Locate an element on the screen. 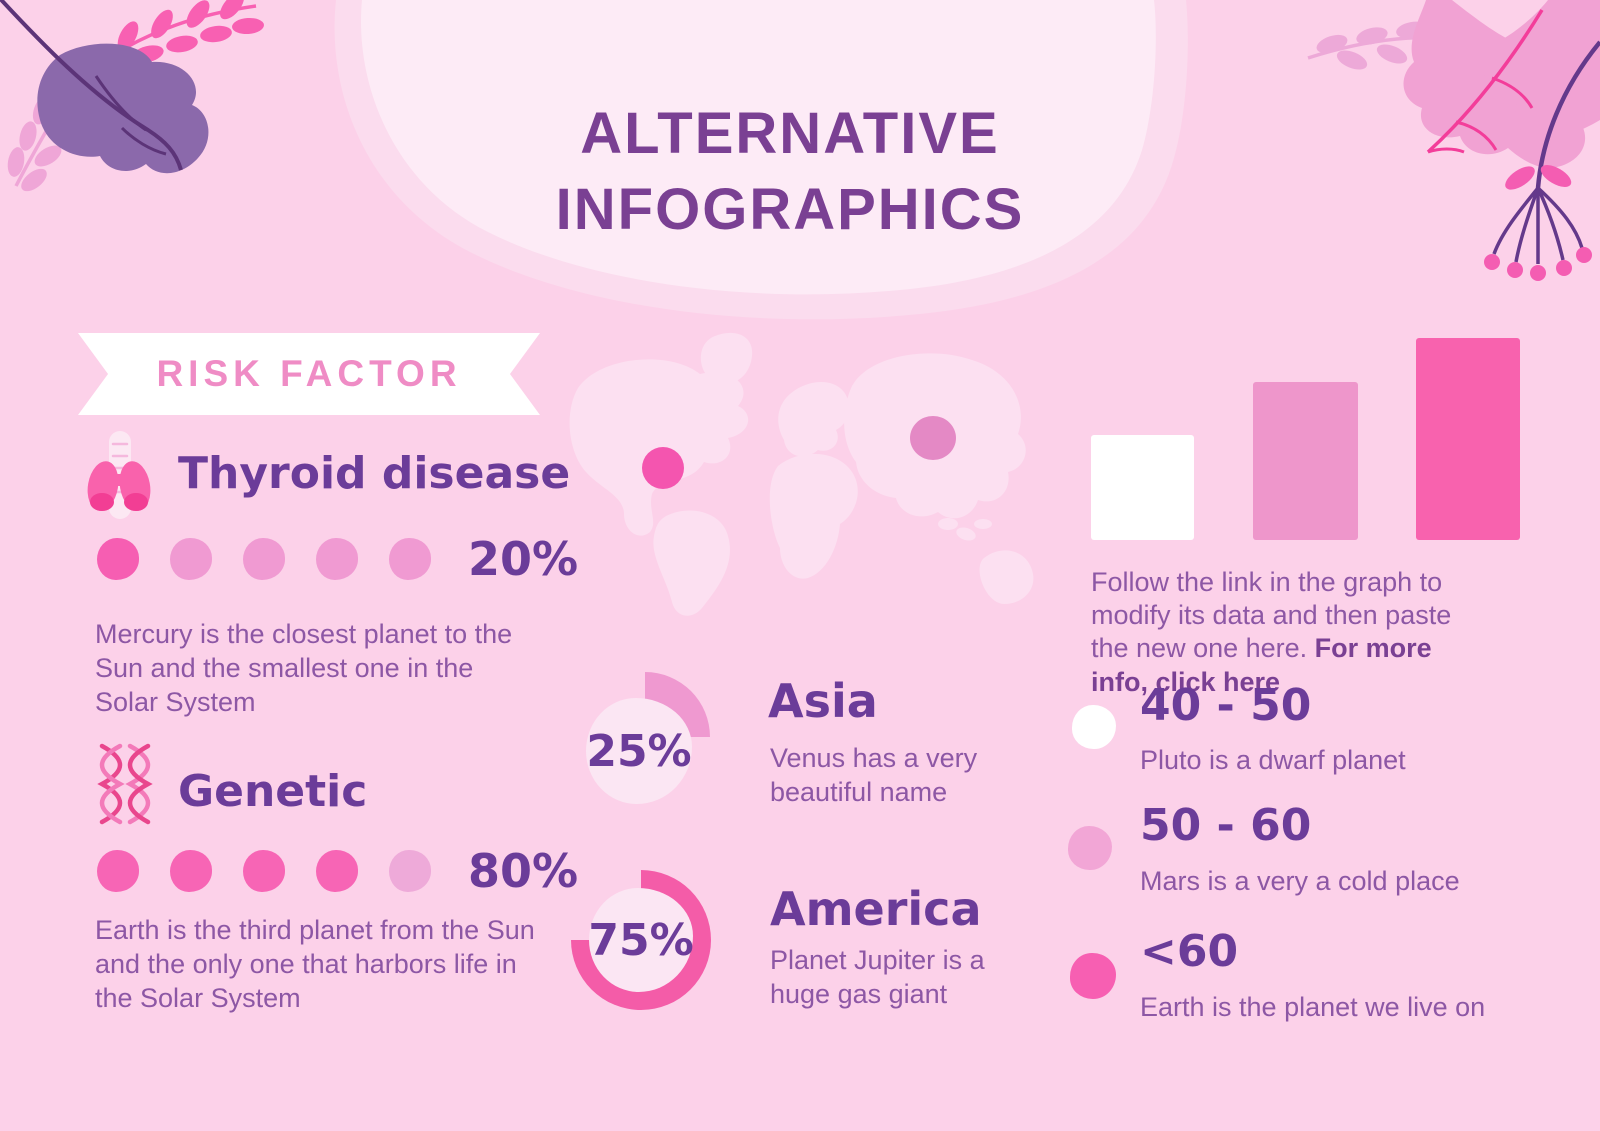 The height and width of the screenshot is (1131, 1600). percent-label-genetic: 80% is located at coordinates (523, 871).